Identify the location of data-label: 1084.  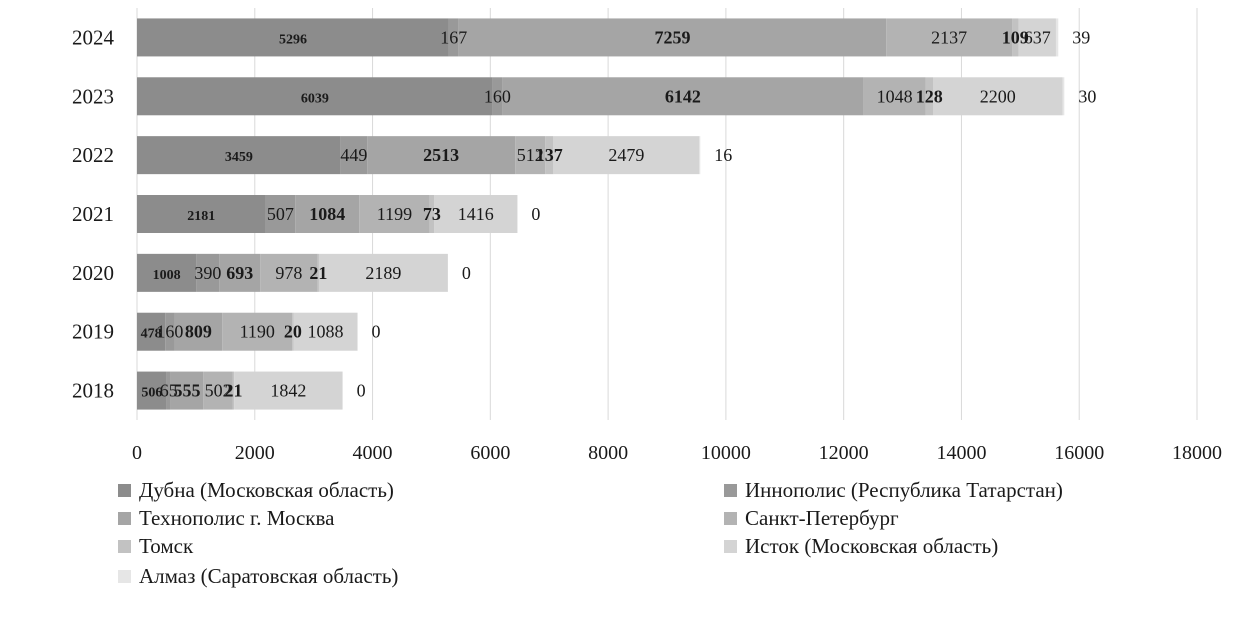
(327, 214).